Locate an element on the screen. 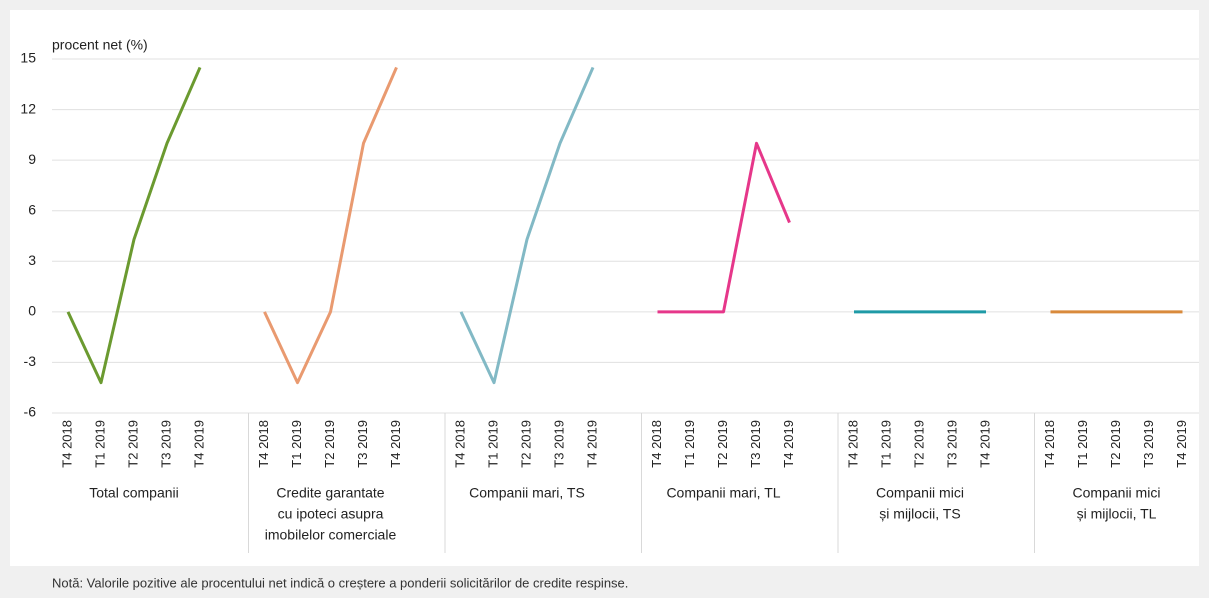 The height and width of the screenshot is (598, 1209). y-tick-label: 9 is located at coordinates (32, 159).